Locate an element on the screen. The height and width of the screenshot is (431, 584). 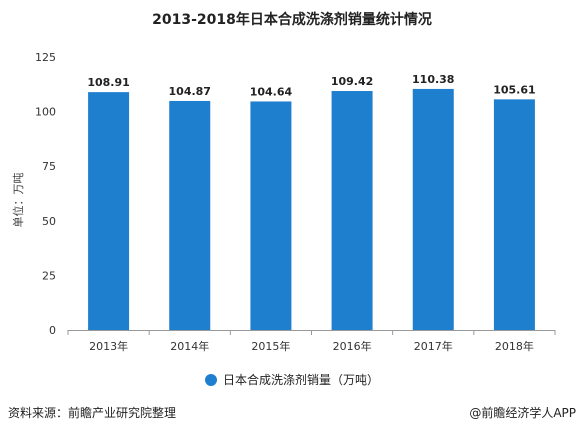
legend: 日本合成洗涤剂销量（万吨） is located at coordinates (292, 379).